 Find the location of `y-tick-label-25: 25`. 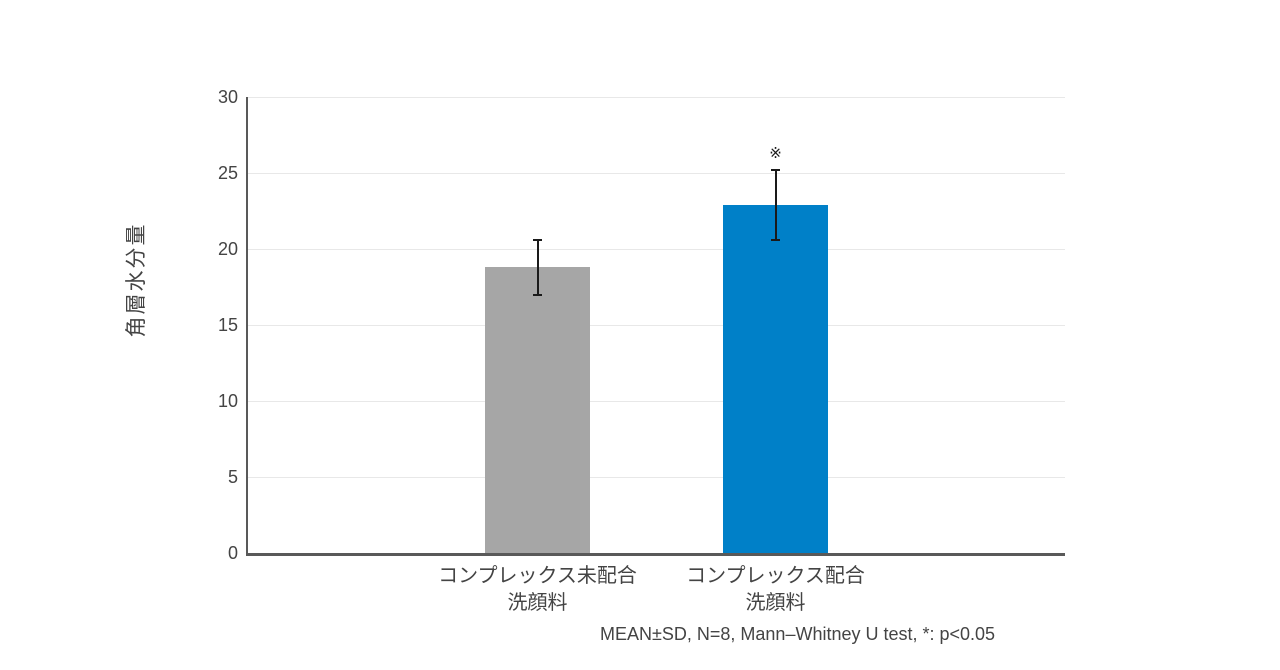

y-tick-label-25: 25 is located at coordinates (227, 173).